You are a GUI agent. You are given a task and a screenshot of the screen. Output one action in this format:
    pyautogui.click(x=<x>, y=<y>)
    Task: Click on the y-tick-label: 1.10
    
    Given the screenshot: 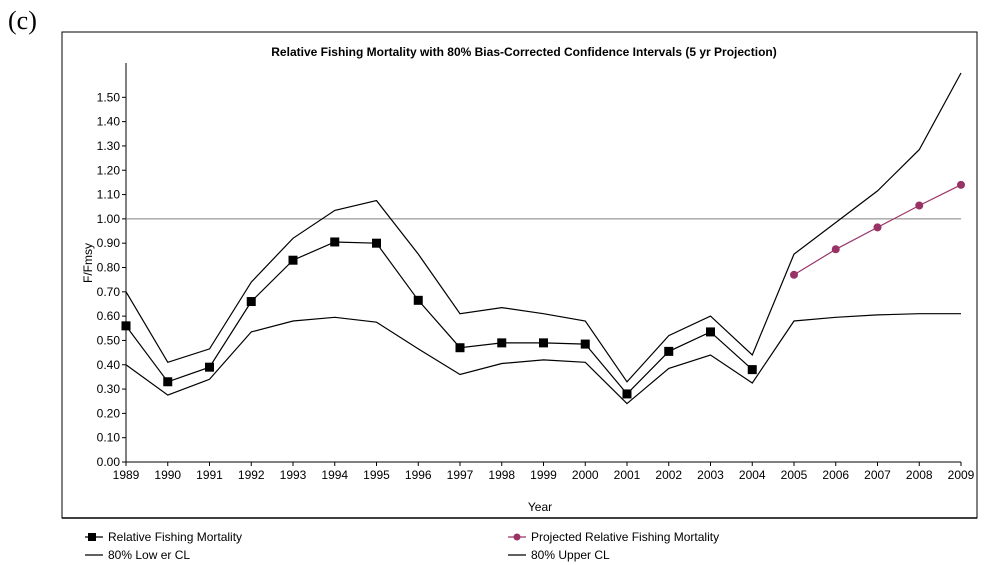 What is the action you would take?
    pyautogui.click(x=109, y=195)
    